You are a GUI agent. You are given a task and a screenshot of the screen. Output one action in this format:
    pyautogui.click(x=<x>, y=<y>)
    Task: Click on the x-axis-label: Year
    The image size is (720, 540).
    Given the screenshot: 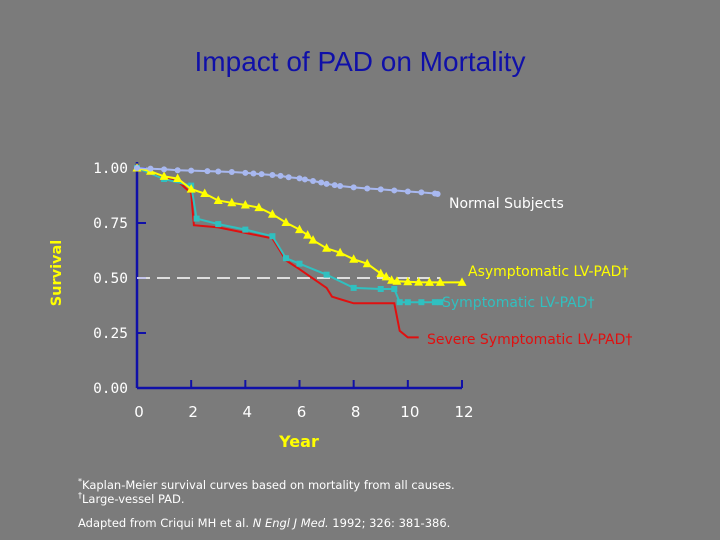 What is the action you would take?
    pyautogui.click(x=298, y=441)
    